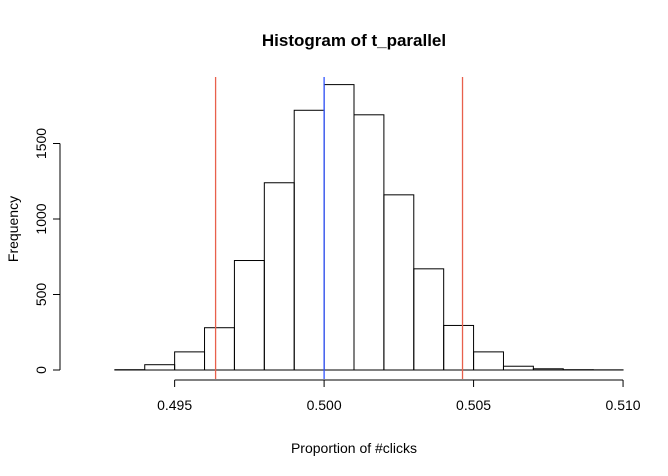 This screenshot has height=476, width=668. Describe the element at coordinates (623, 405) in the screenshot. I see `x-tick-label: 0.510` at that location.